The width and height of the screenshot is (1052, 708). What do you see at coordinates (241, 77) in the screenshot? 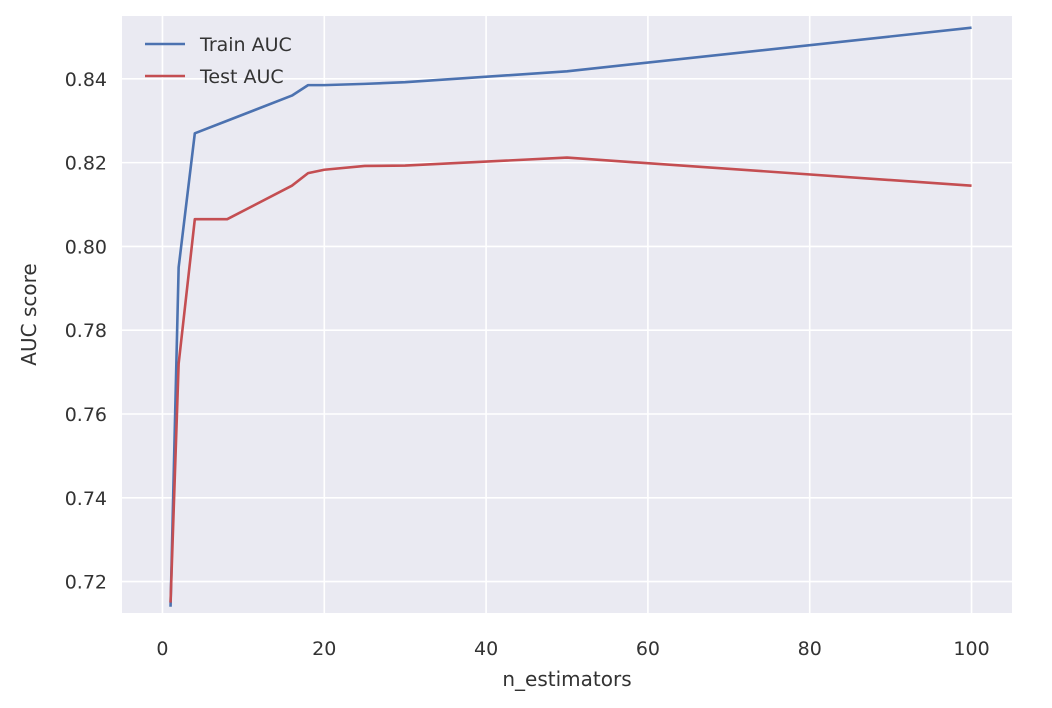
I see `legend-label: Test AUC` at bounding box center [241, 77].